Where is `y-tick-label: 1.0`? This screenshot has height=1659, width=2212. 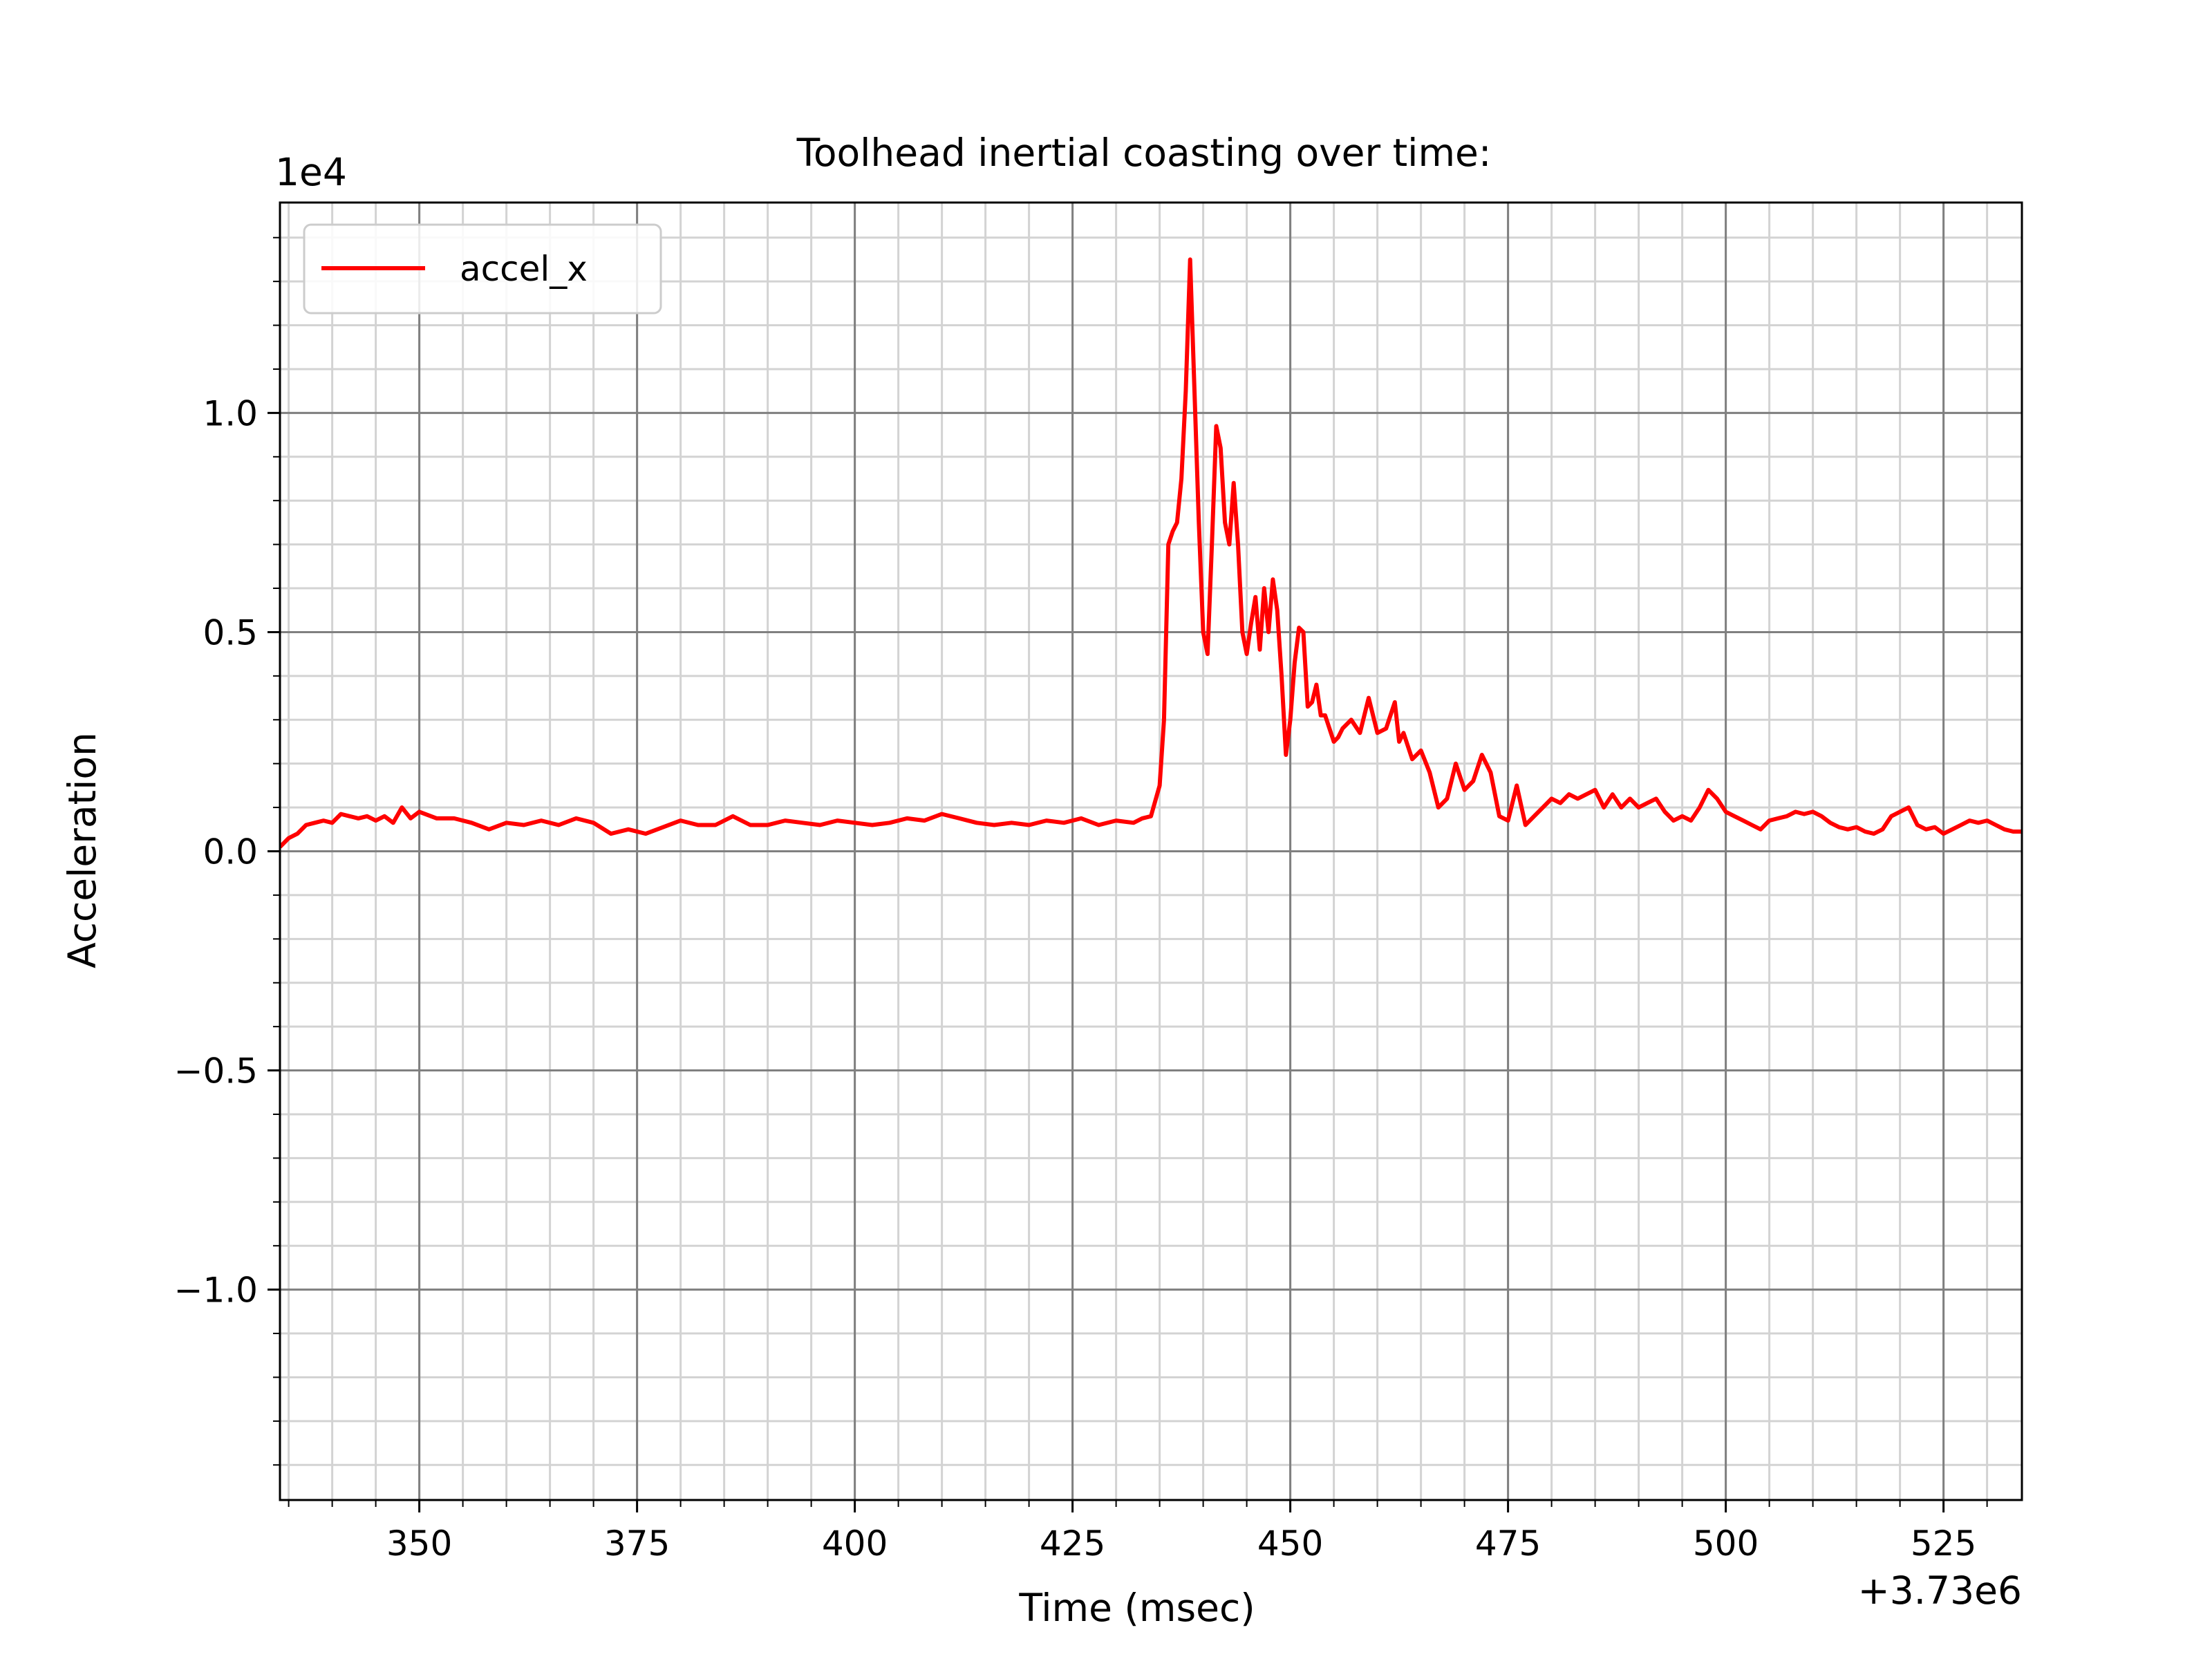 y-tick-label: 1.0 is located at coordinates (231, 413).